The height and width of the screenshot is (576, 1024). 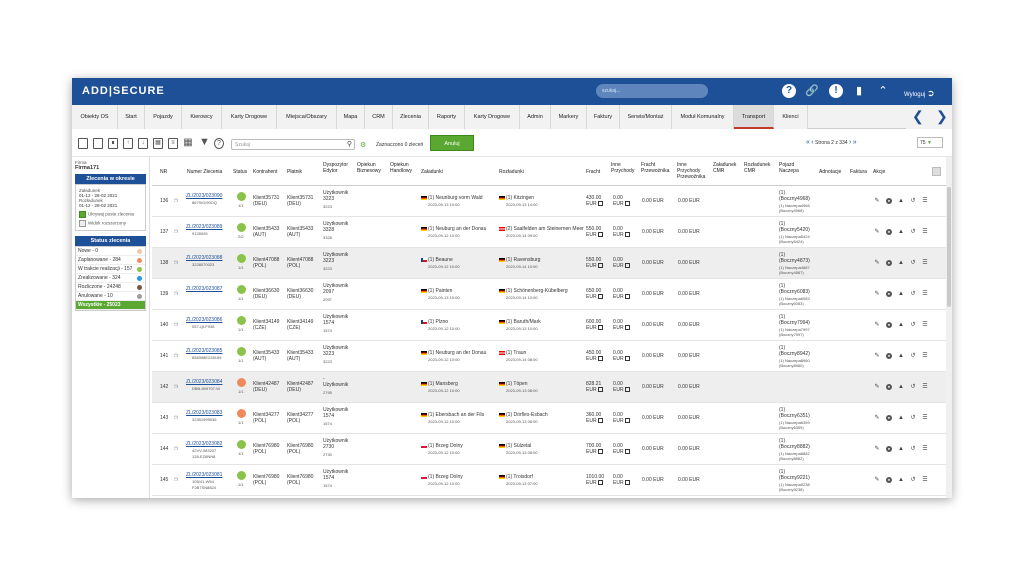 What do you see at coordinates (725, 168) in the screenshot?
I see `col-zal-cmr: Załadunek CMR` at bounding box center [725, 168].